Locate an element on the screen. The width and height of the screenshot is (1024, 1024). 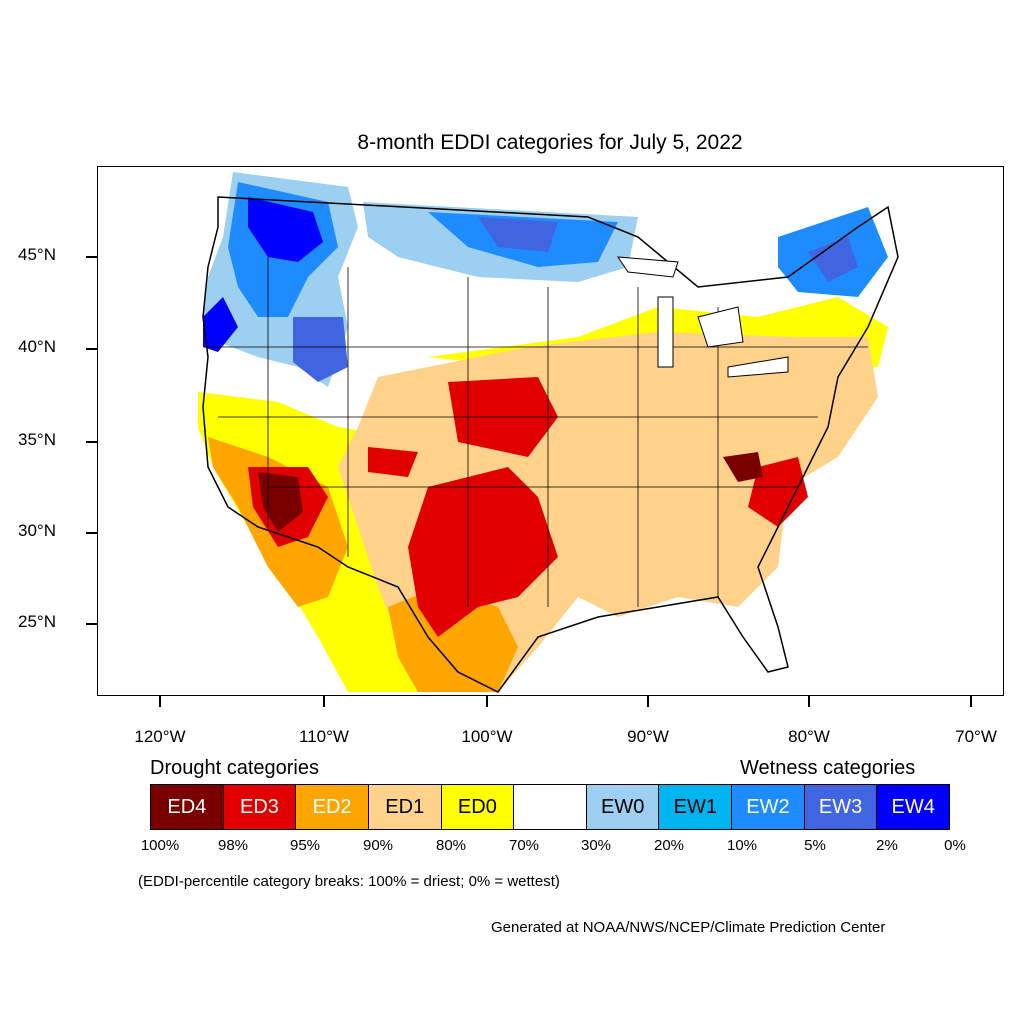
category-legend: ED4 ED3 ED2 ED1 ED0 EW0 EW1 EW2 EW3 EW4 is located at coordinates (550, 807).